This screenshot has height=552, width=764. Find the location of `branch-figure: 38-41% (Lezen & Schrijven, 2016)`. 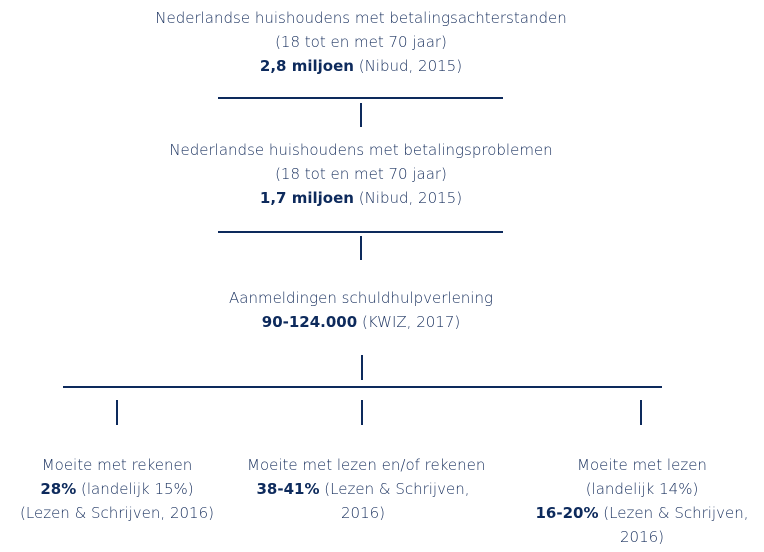

branch-figure: 38-41% (Lezen & Schrijven, 2016) is located at coordinates (363, 501).